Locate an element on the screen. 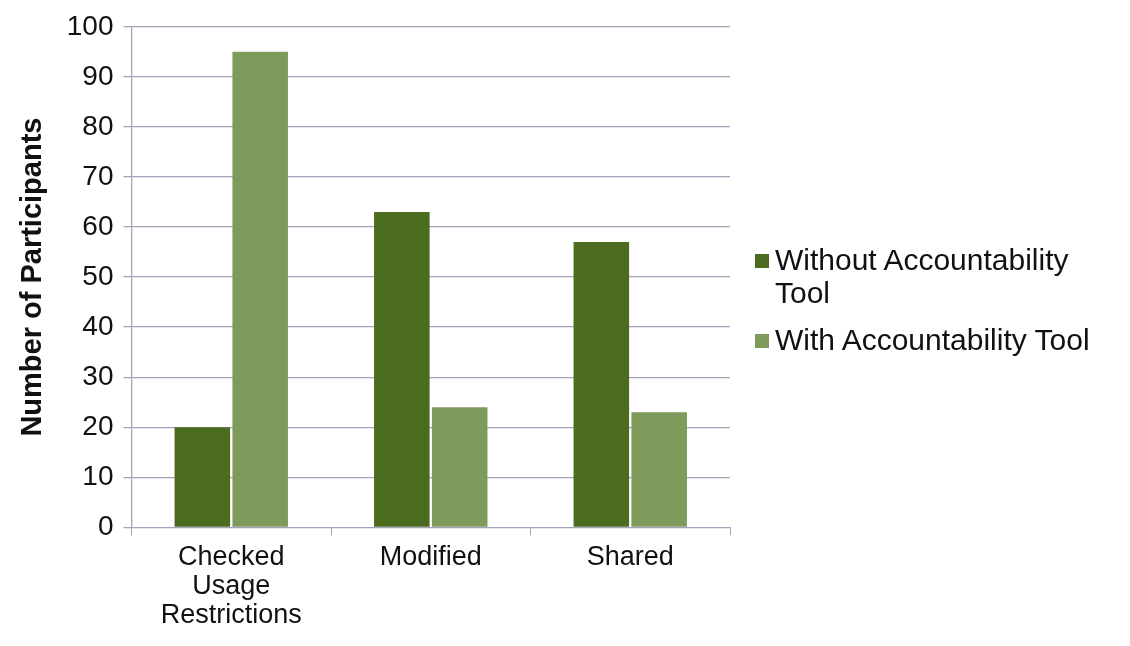 The width and height of the screenshot is (1130, 646). y-tick-label: 90 is located at coordinates (98, 75).